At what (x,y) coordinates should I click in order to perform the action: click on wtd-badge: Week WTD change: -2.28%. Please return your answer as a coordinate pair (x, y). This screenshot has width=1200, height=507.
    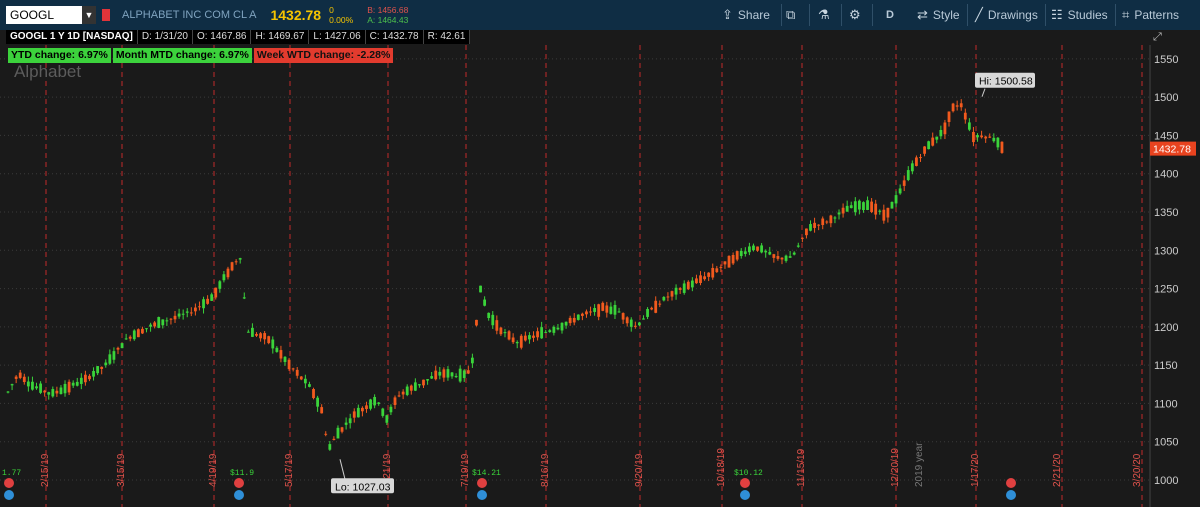
    Looking at the image, I should click on (323, 55).